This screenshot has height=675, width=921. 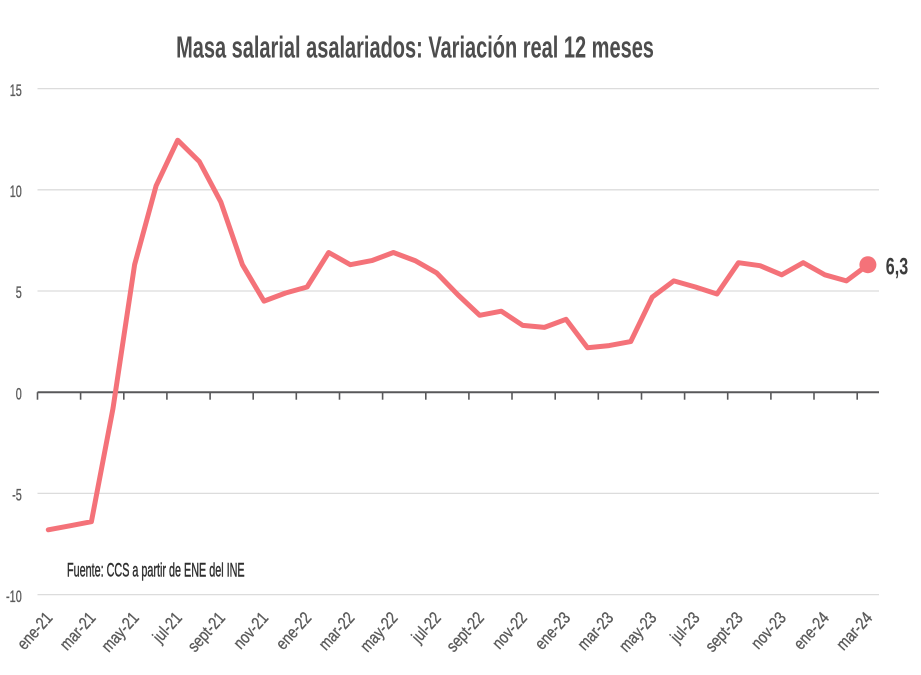 What do you see at coordinates (19, 292) in the screenshot?
I see `svg-text: 5` at bounding box center [19, 292].